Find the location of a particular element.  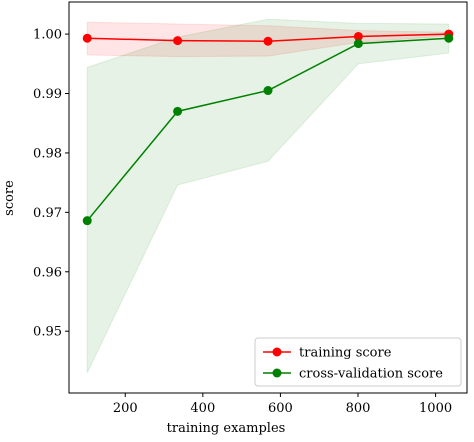

x-tick-label: 400 is located at coordinates (202, 408).